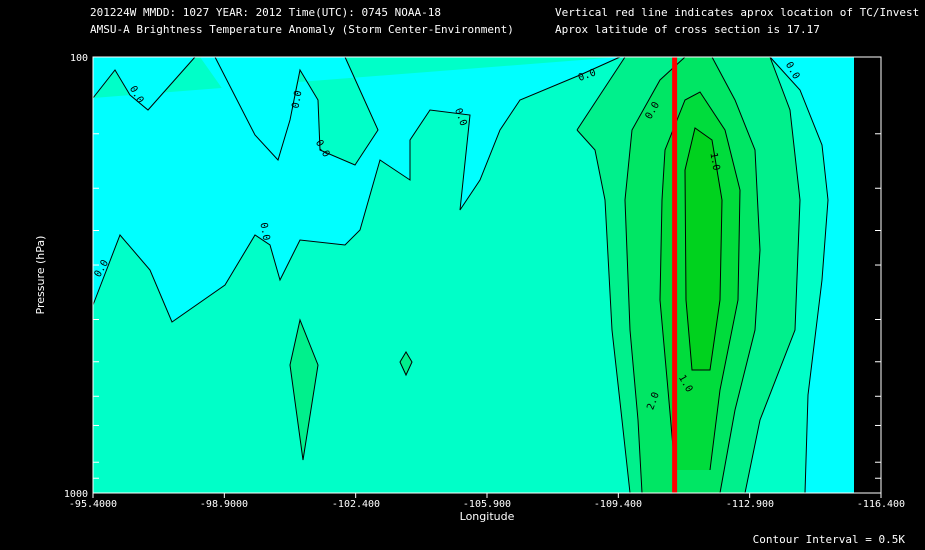 This screenshot has height=550, width=925. I want to click on x-tick-label-0: -95.4000, so click(93, 504).